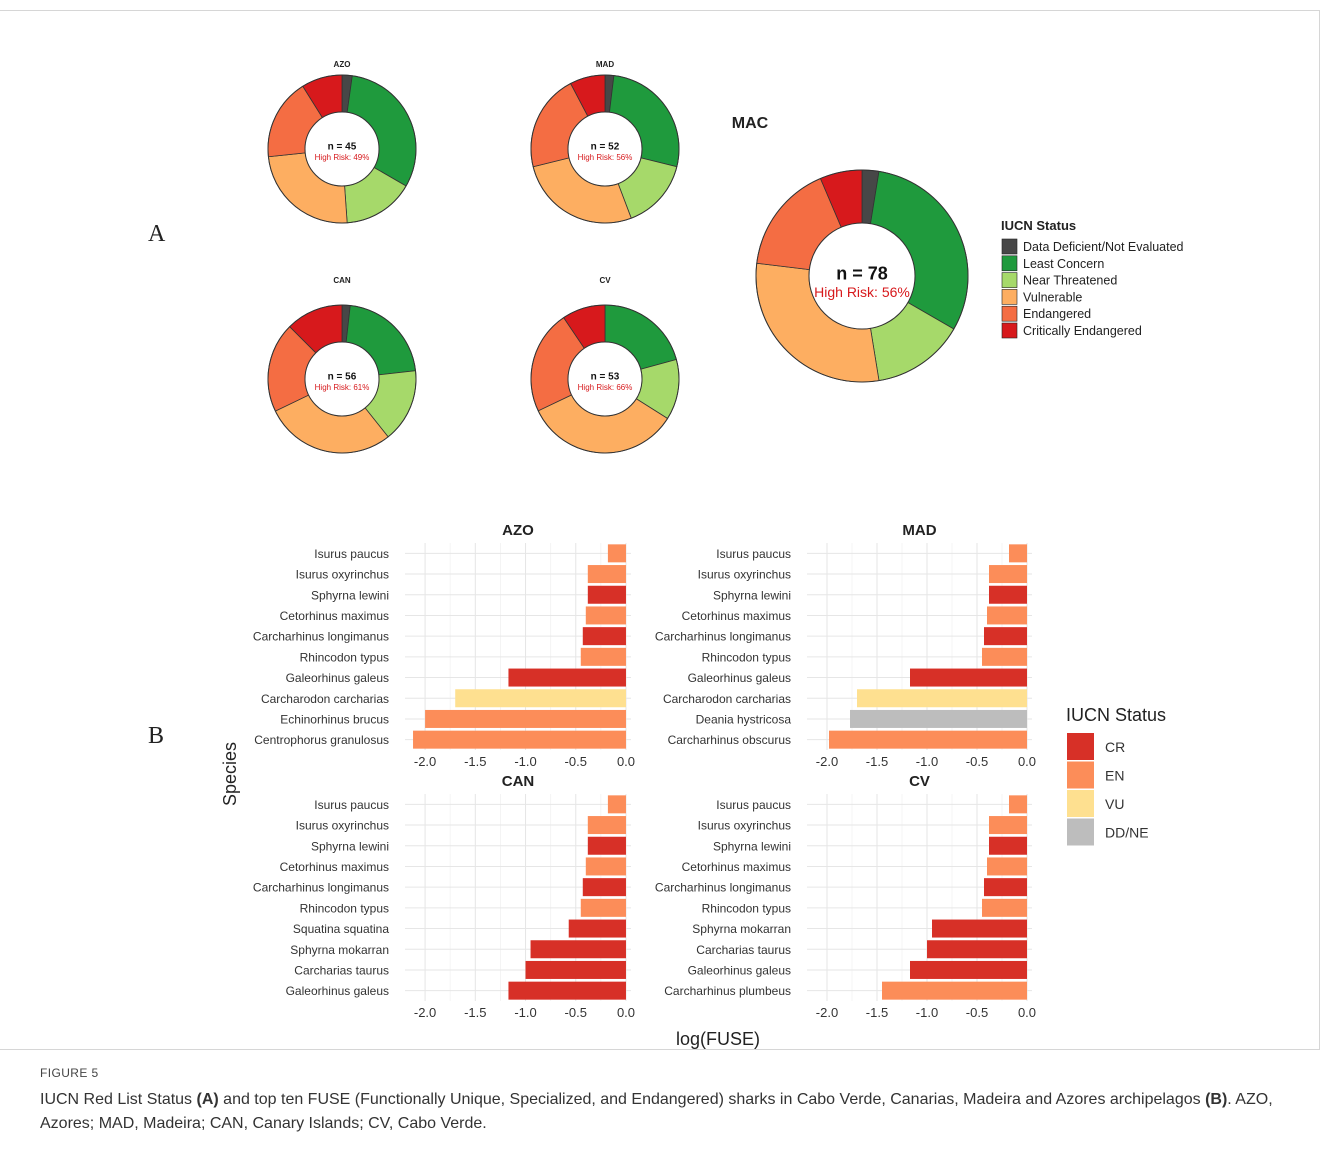 The image size is (1322, 1160). What do you see at coordinates (321, 740) in the screenshot?
I see `species-label: Centrophorus granulosus` at bounding box center [321, 740].